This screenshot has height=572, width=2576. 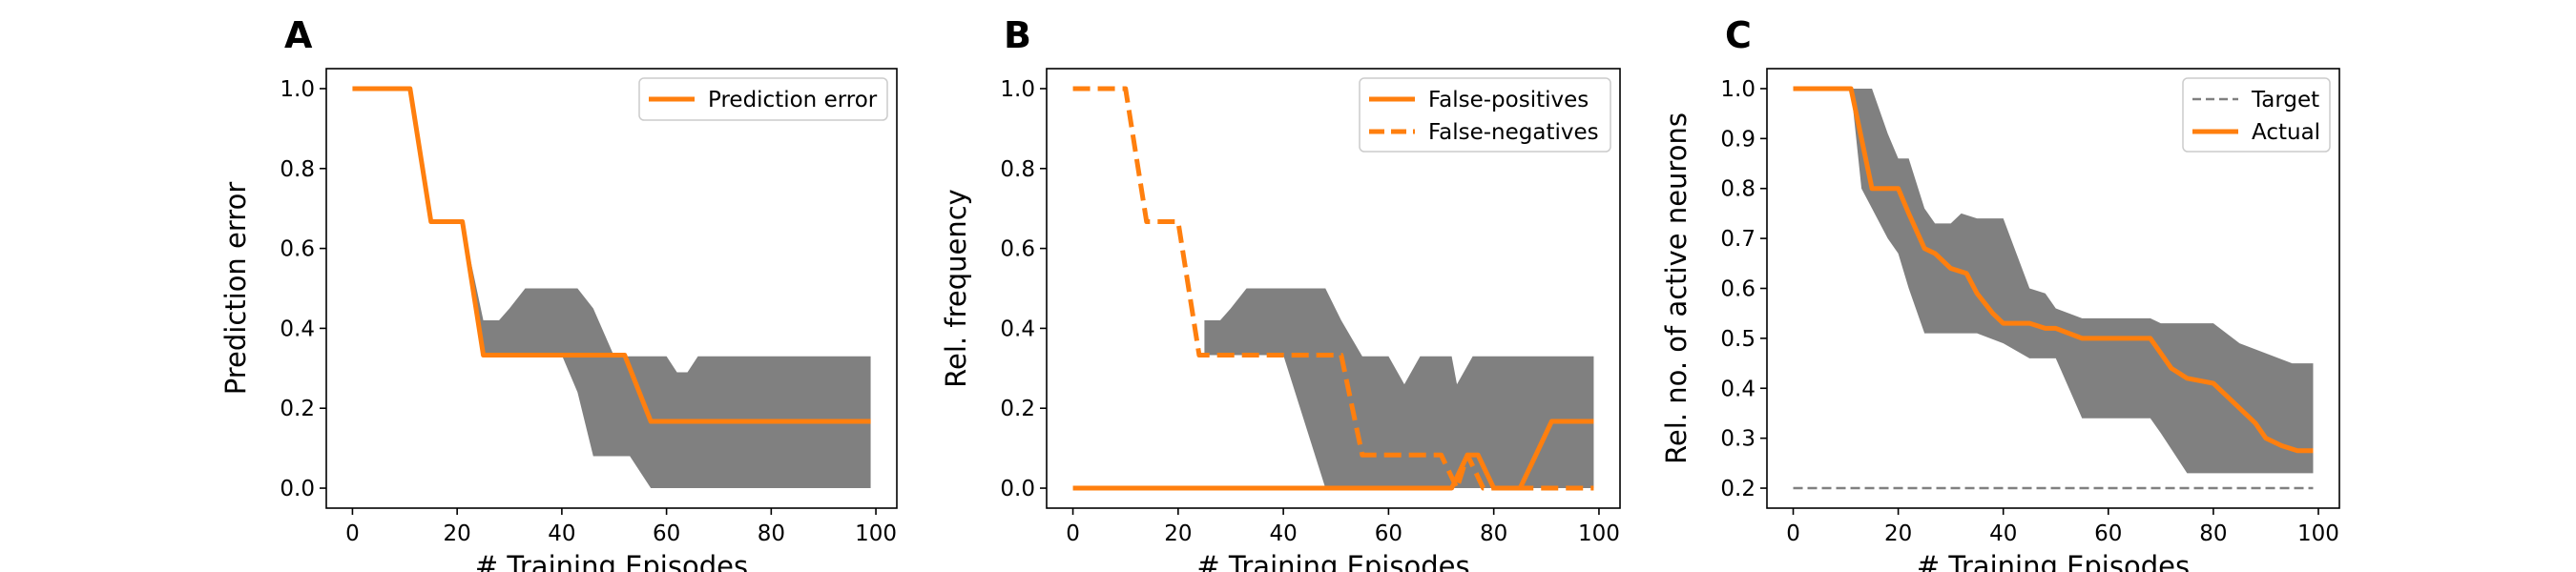 I want to click on panel-b-letter: B, so click(x=1017, y=35).